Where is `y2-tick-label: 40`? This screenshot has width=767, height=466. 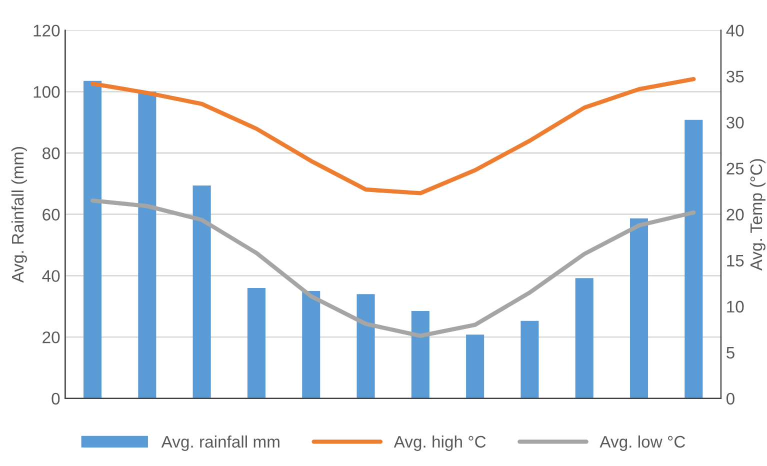
y2-tick-label: 40 is located at coordinates (735, 30).